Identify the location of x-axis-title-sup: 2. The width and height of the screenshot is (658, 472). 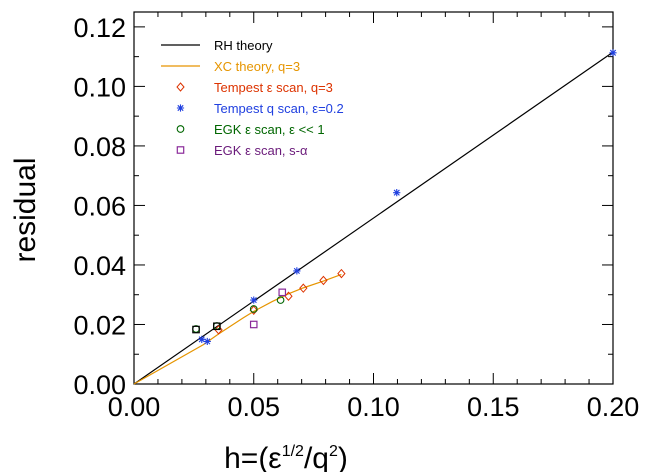
(333, 451).